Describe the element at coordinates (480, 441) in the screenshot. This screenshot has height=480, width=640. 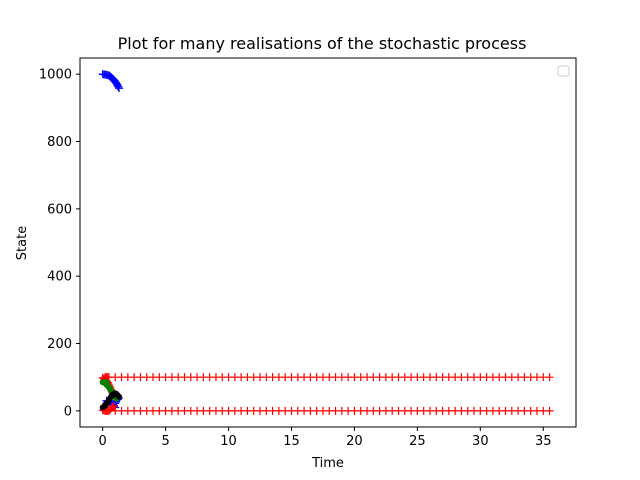
I see `x-tick-label: 30` at that location.